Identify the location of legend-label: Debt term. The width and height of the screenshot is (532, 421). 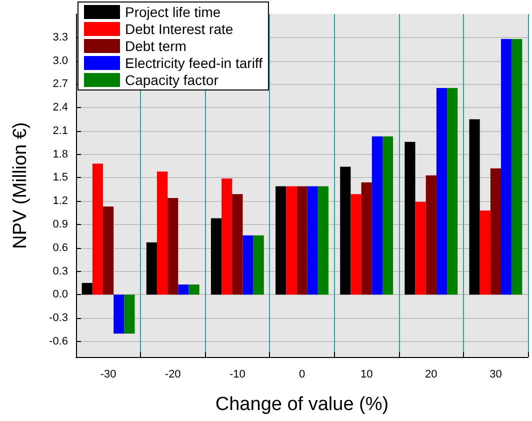
(155, 46).